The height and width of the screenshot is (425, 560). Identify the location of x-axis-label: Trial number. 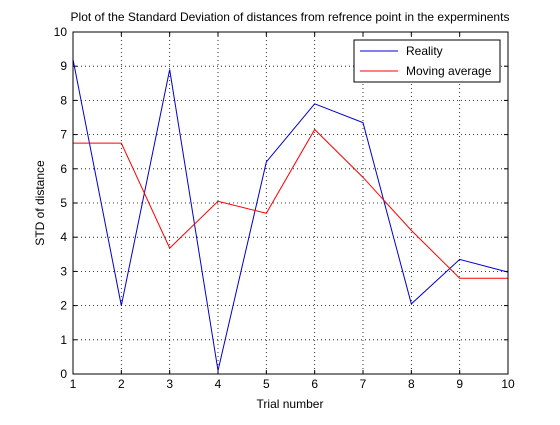
(290, 404).